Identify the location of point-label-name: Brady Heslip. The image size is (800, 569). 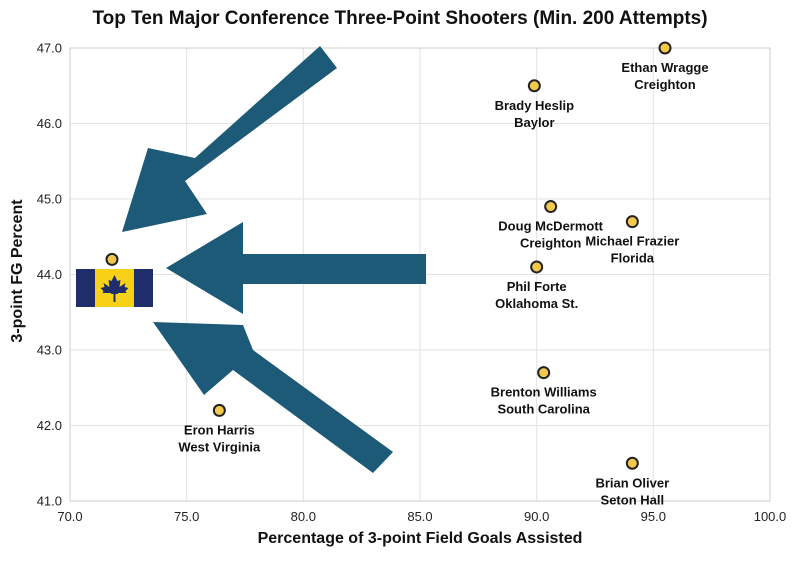
(535, 105).